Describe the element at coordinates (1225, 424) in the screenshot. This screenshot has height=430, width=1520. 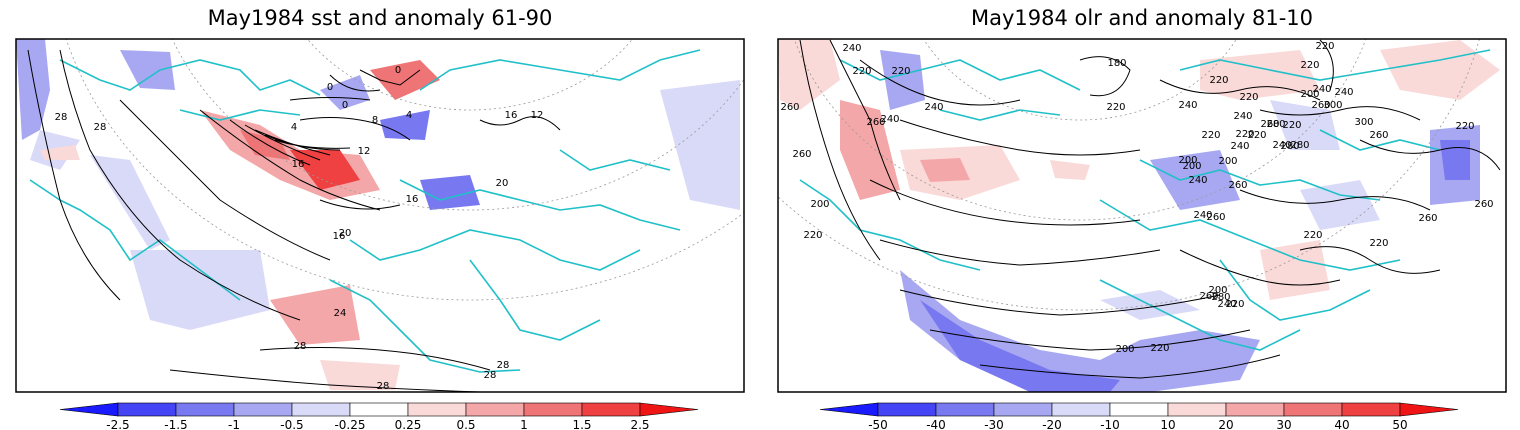
I see `olr-colorbar-tick-label: 20` at that location.